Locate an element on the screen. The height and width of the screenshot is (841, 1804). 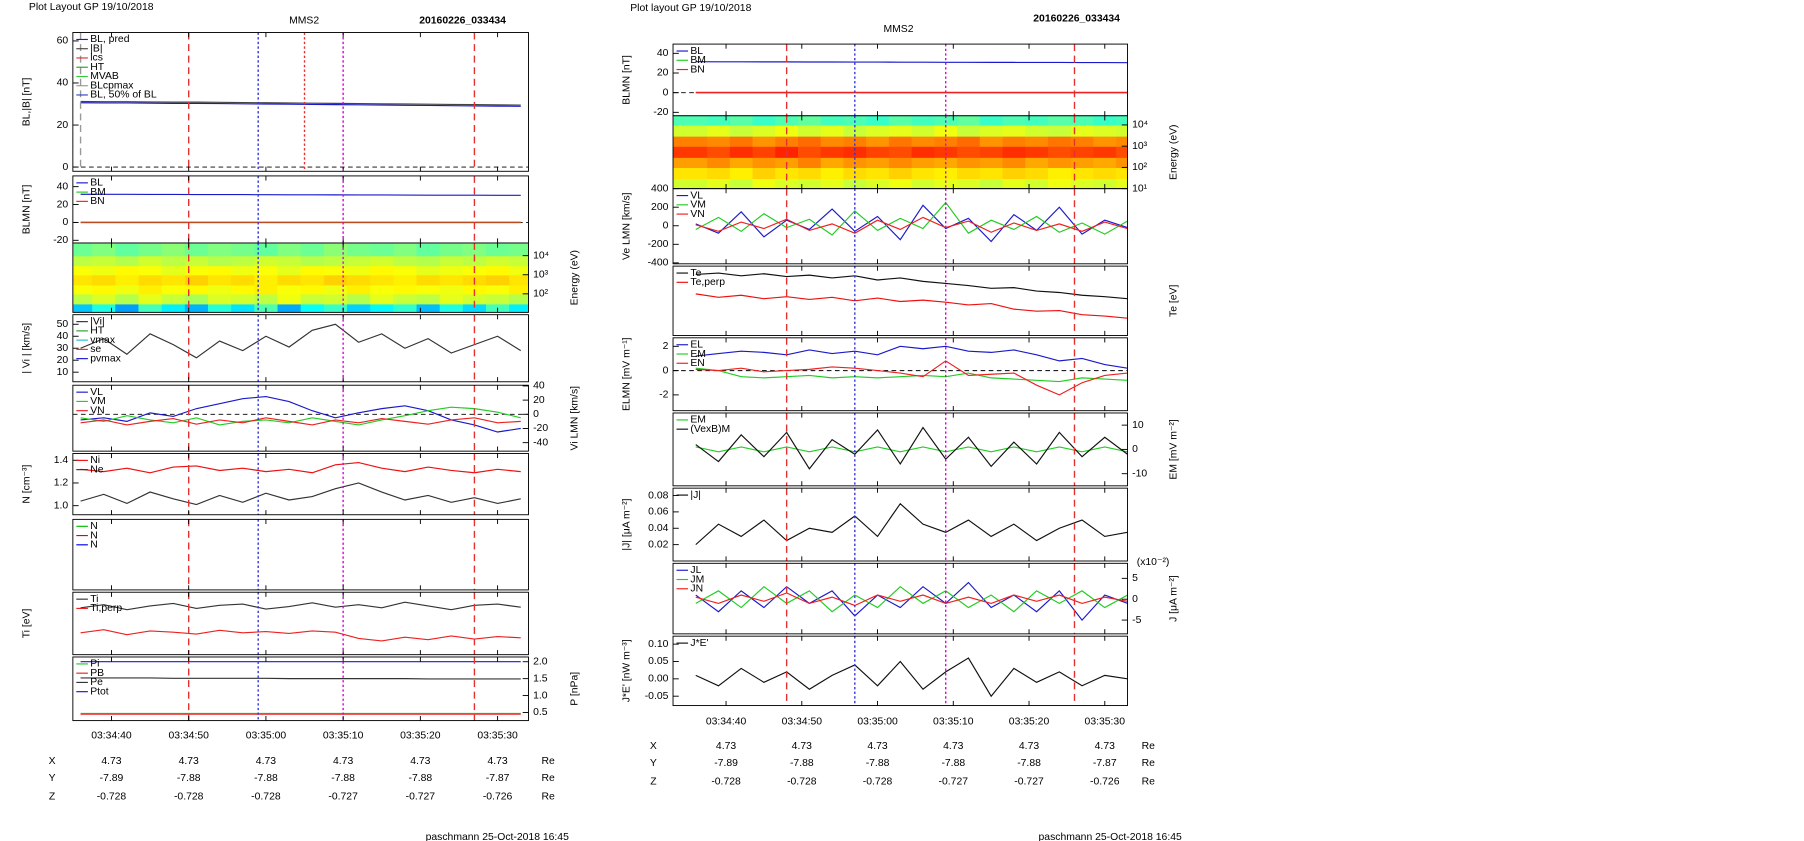
ephemeris-label: X is located at coordinates (653, 746).